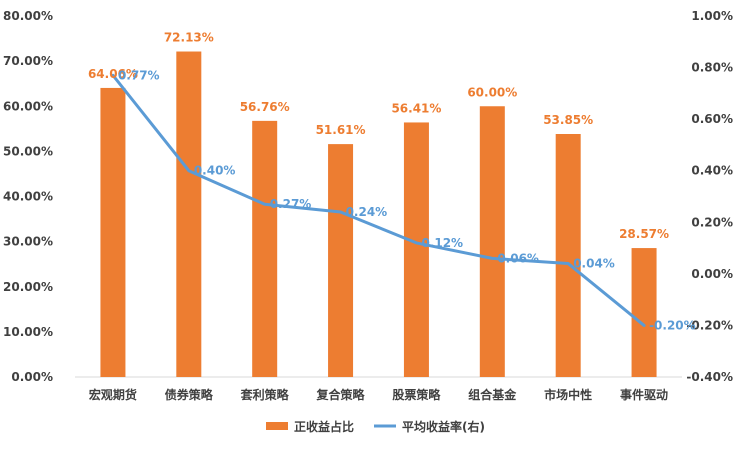  I want to click on x-axis-tick-label: 复合策略, so click(341, 394).